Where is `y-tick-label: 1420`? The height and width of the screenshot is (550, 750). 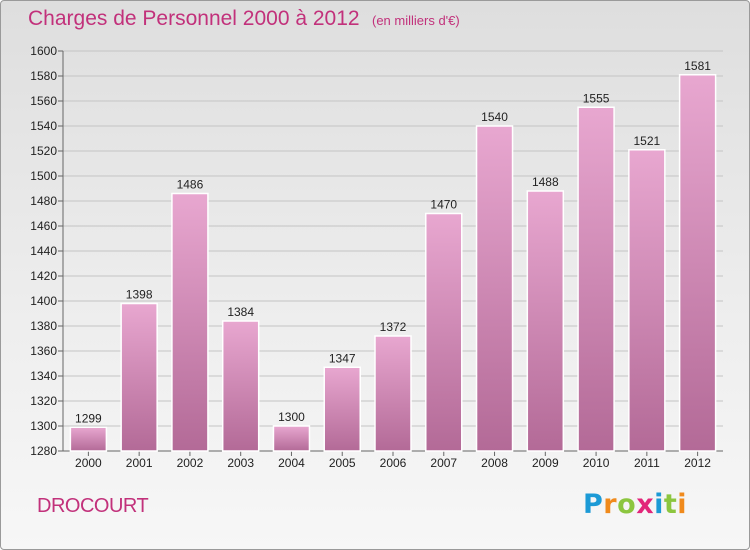
y-tick-label: 1420 is located at coordinates (43, 276).